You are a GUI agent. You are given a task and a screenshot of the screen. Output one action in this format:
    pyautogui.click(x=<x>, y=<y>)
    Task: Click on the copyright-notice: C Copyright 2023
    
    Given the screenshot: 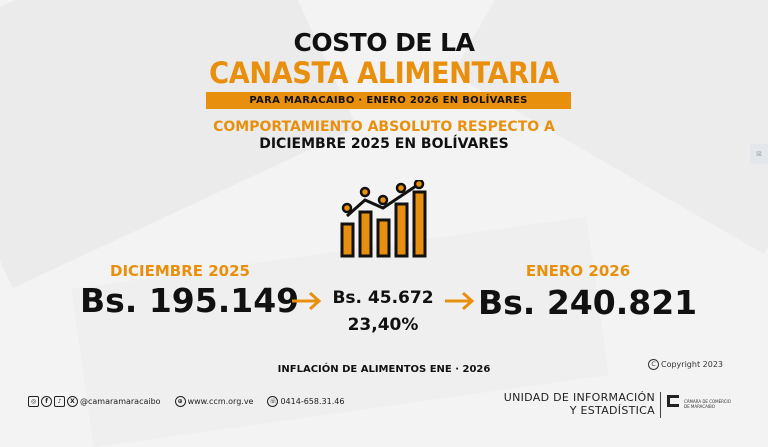 What is the action you would take?
    pyautogui.click(x=685, y=364)
    